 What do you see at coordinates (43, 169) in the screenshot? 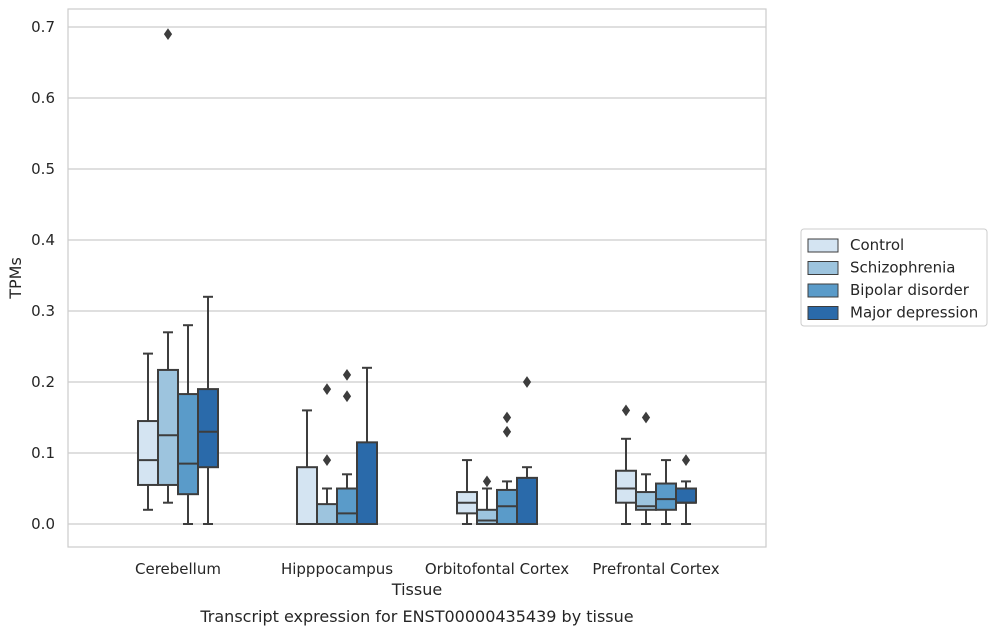
I see `y-tick-label: 0.5` at bounding box center [43, 169].